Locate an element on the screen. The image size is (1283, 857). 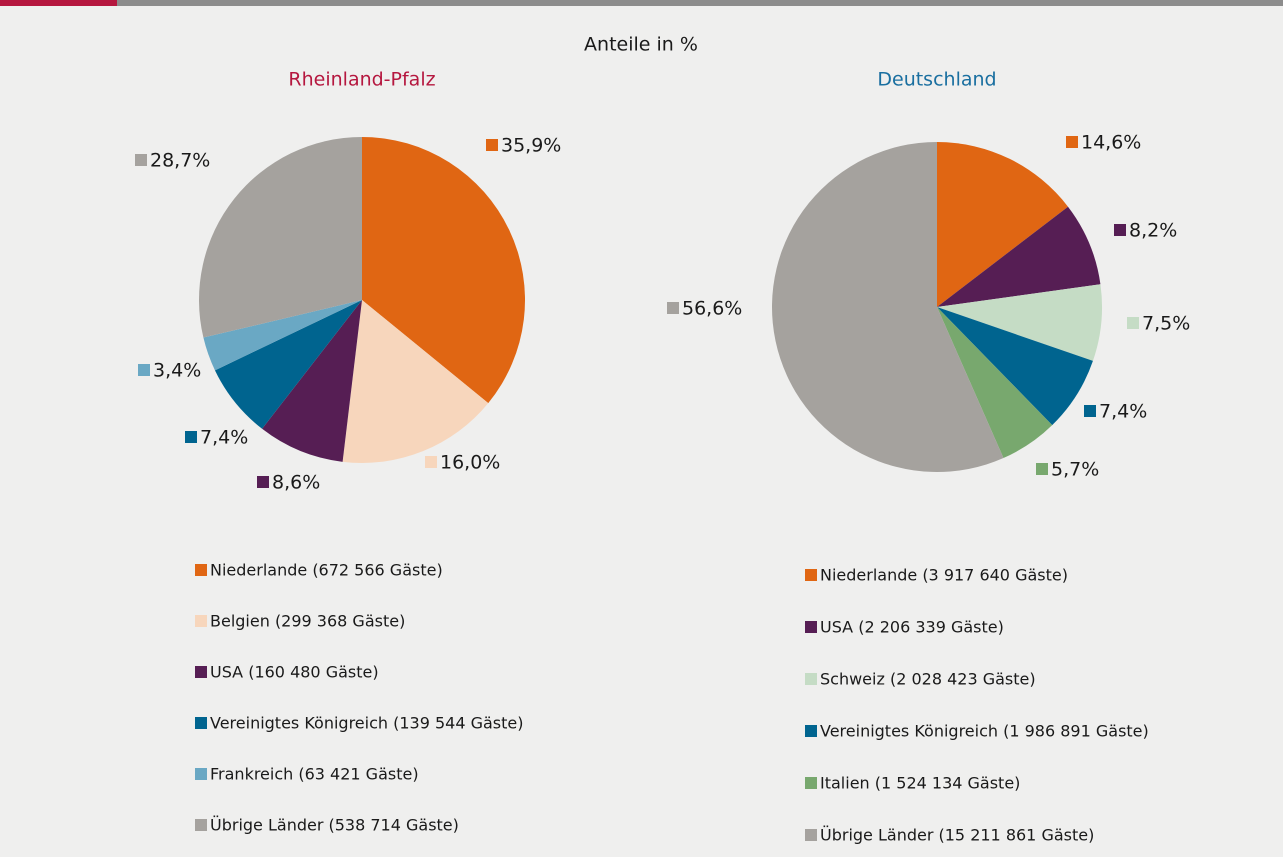
data-label: 56,6% is located at coordinates (712, 309).